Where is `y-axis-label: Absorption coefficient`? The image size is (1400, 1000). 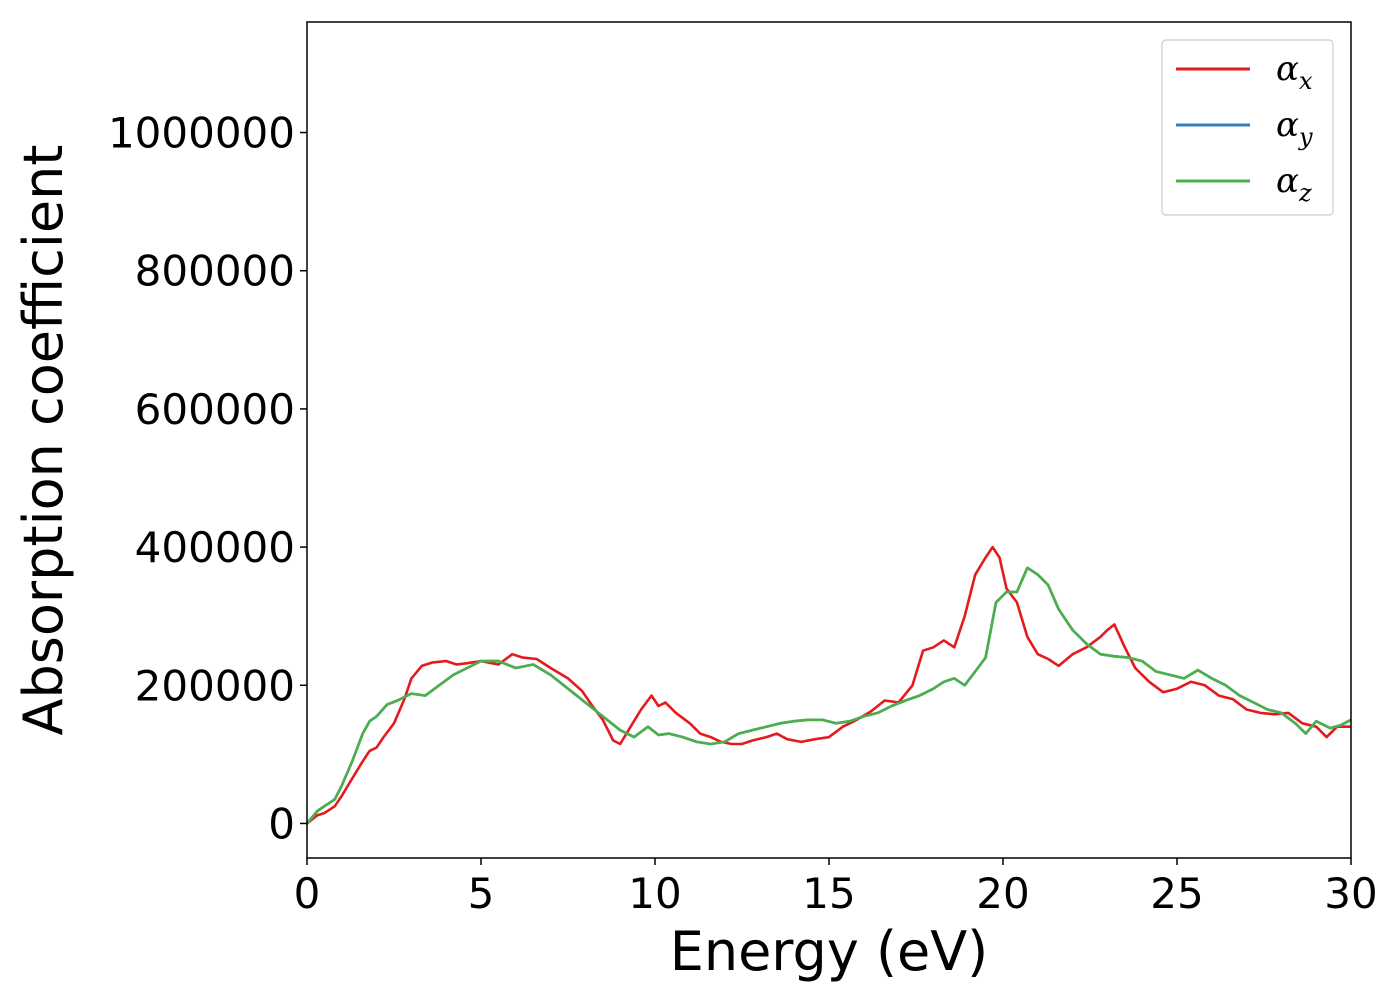 y-axis-label: Absorption coefficient is located at coordinates (43, 440).